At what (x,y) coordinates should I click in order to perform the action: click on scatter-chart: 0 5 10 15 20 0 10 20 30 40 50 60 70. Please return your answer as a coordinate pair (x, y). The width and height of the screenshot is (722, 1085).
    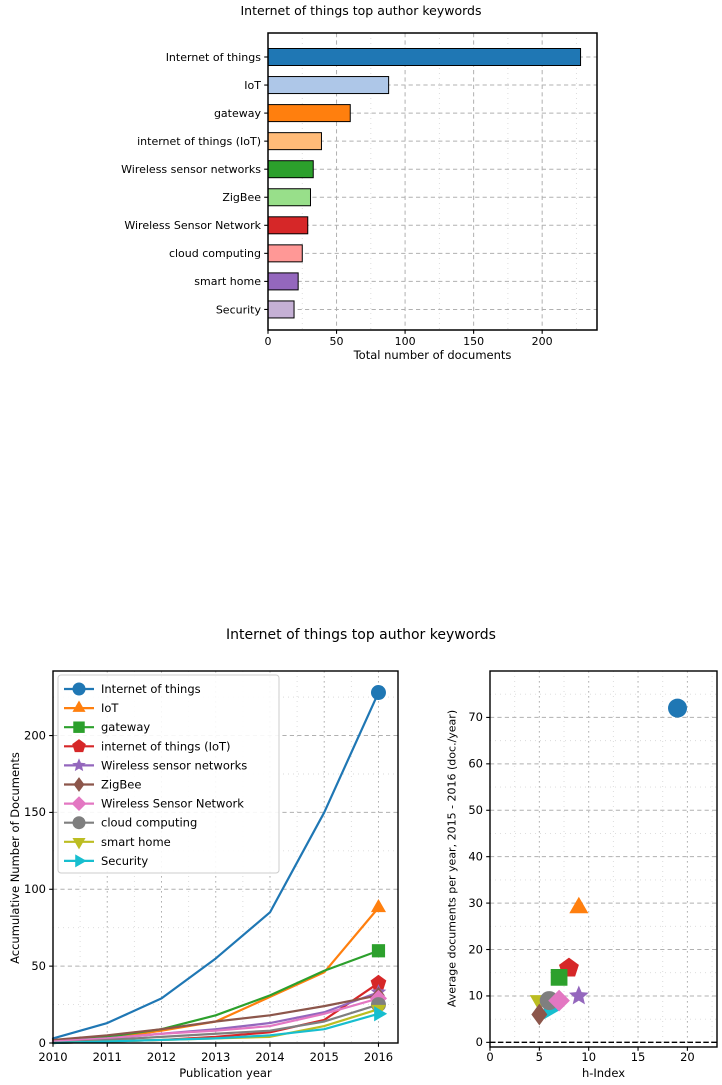
    Looking at the image, I should click on (593, 867).